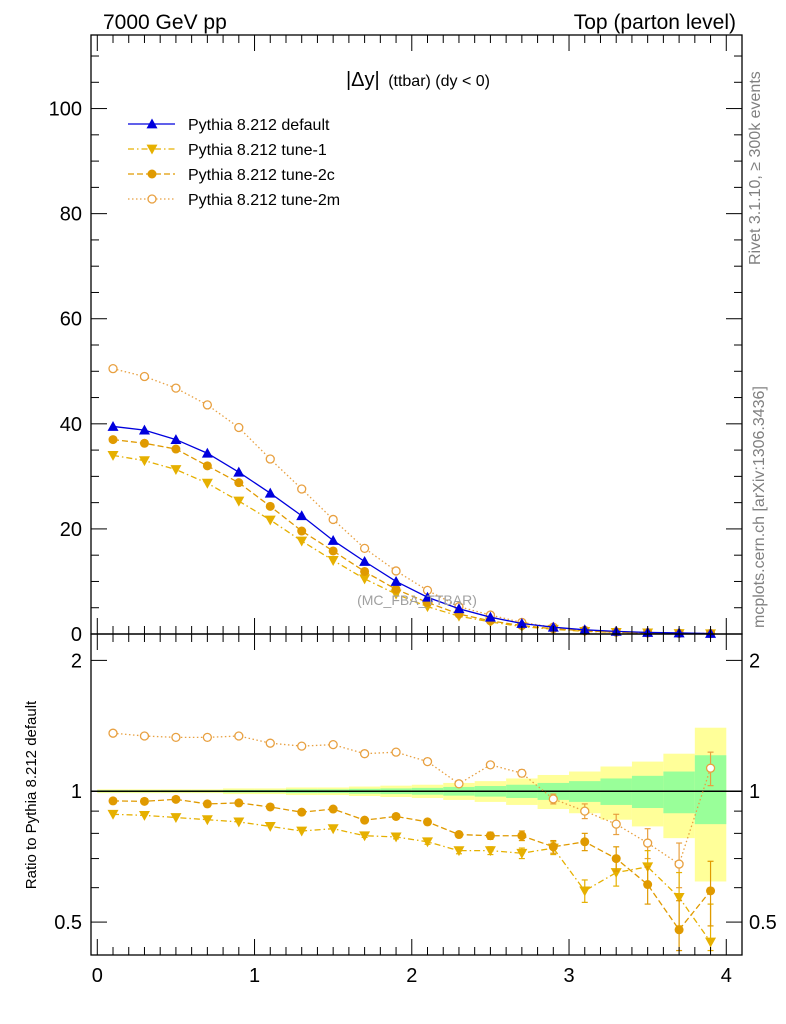 The image size is (786, 1024). What do you see at coordinates (417, 600) in the screenshot?
I see `watermark: (MC_FBA_TTBAR)` at bounding box center [417, 600].